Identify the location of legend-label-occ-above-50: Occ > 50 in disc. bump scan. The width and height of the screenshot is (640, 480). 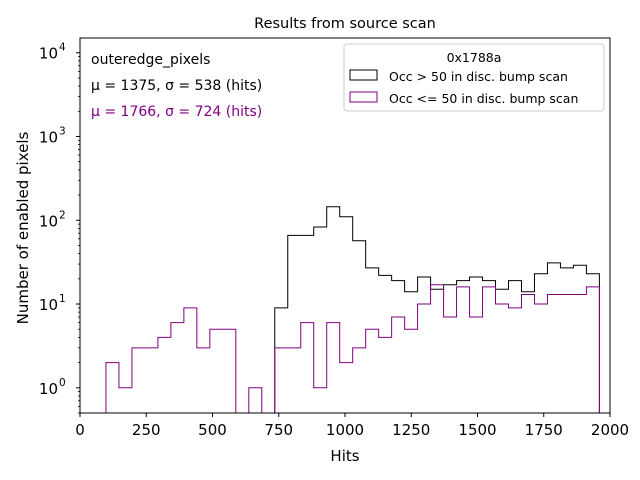
(478, 76).